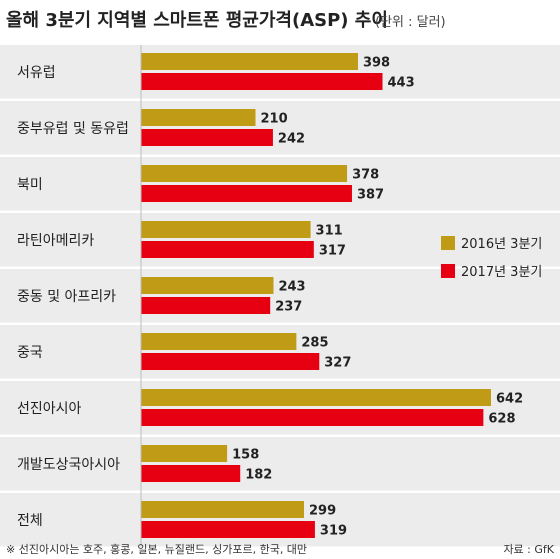 This screenshot has height=559, width=560. I want to click on value-label-2016: 299, so click(322, 511).